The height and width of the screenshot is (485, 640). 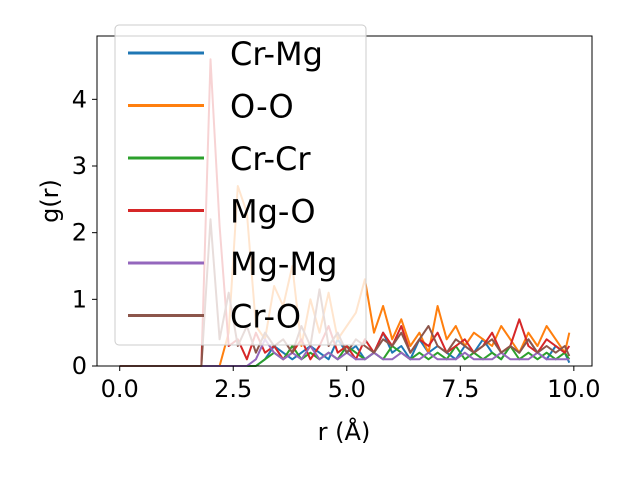 What do you see at coordinates (79, 366) in the screenshot?
I see `y-tick-label: 0` at bounding box center [79, 366].